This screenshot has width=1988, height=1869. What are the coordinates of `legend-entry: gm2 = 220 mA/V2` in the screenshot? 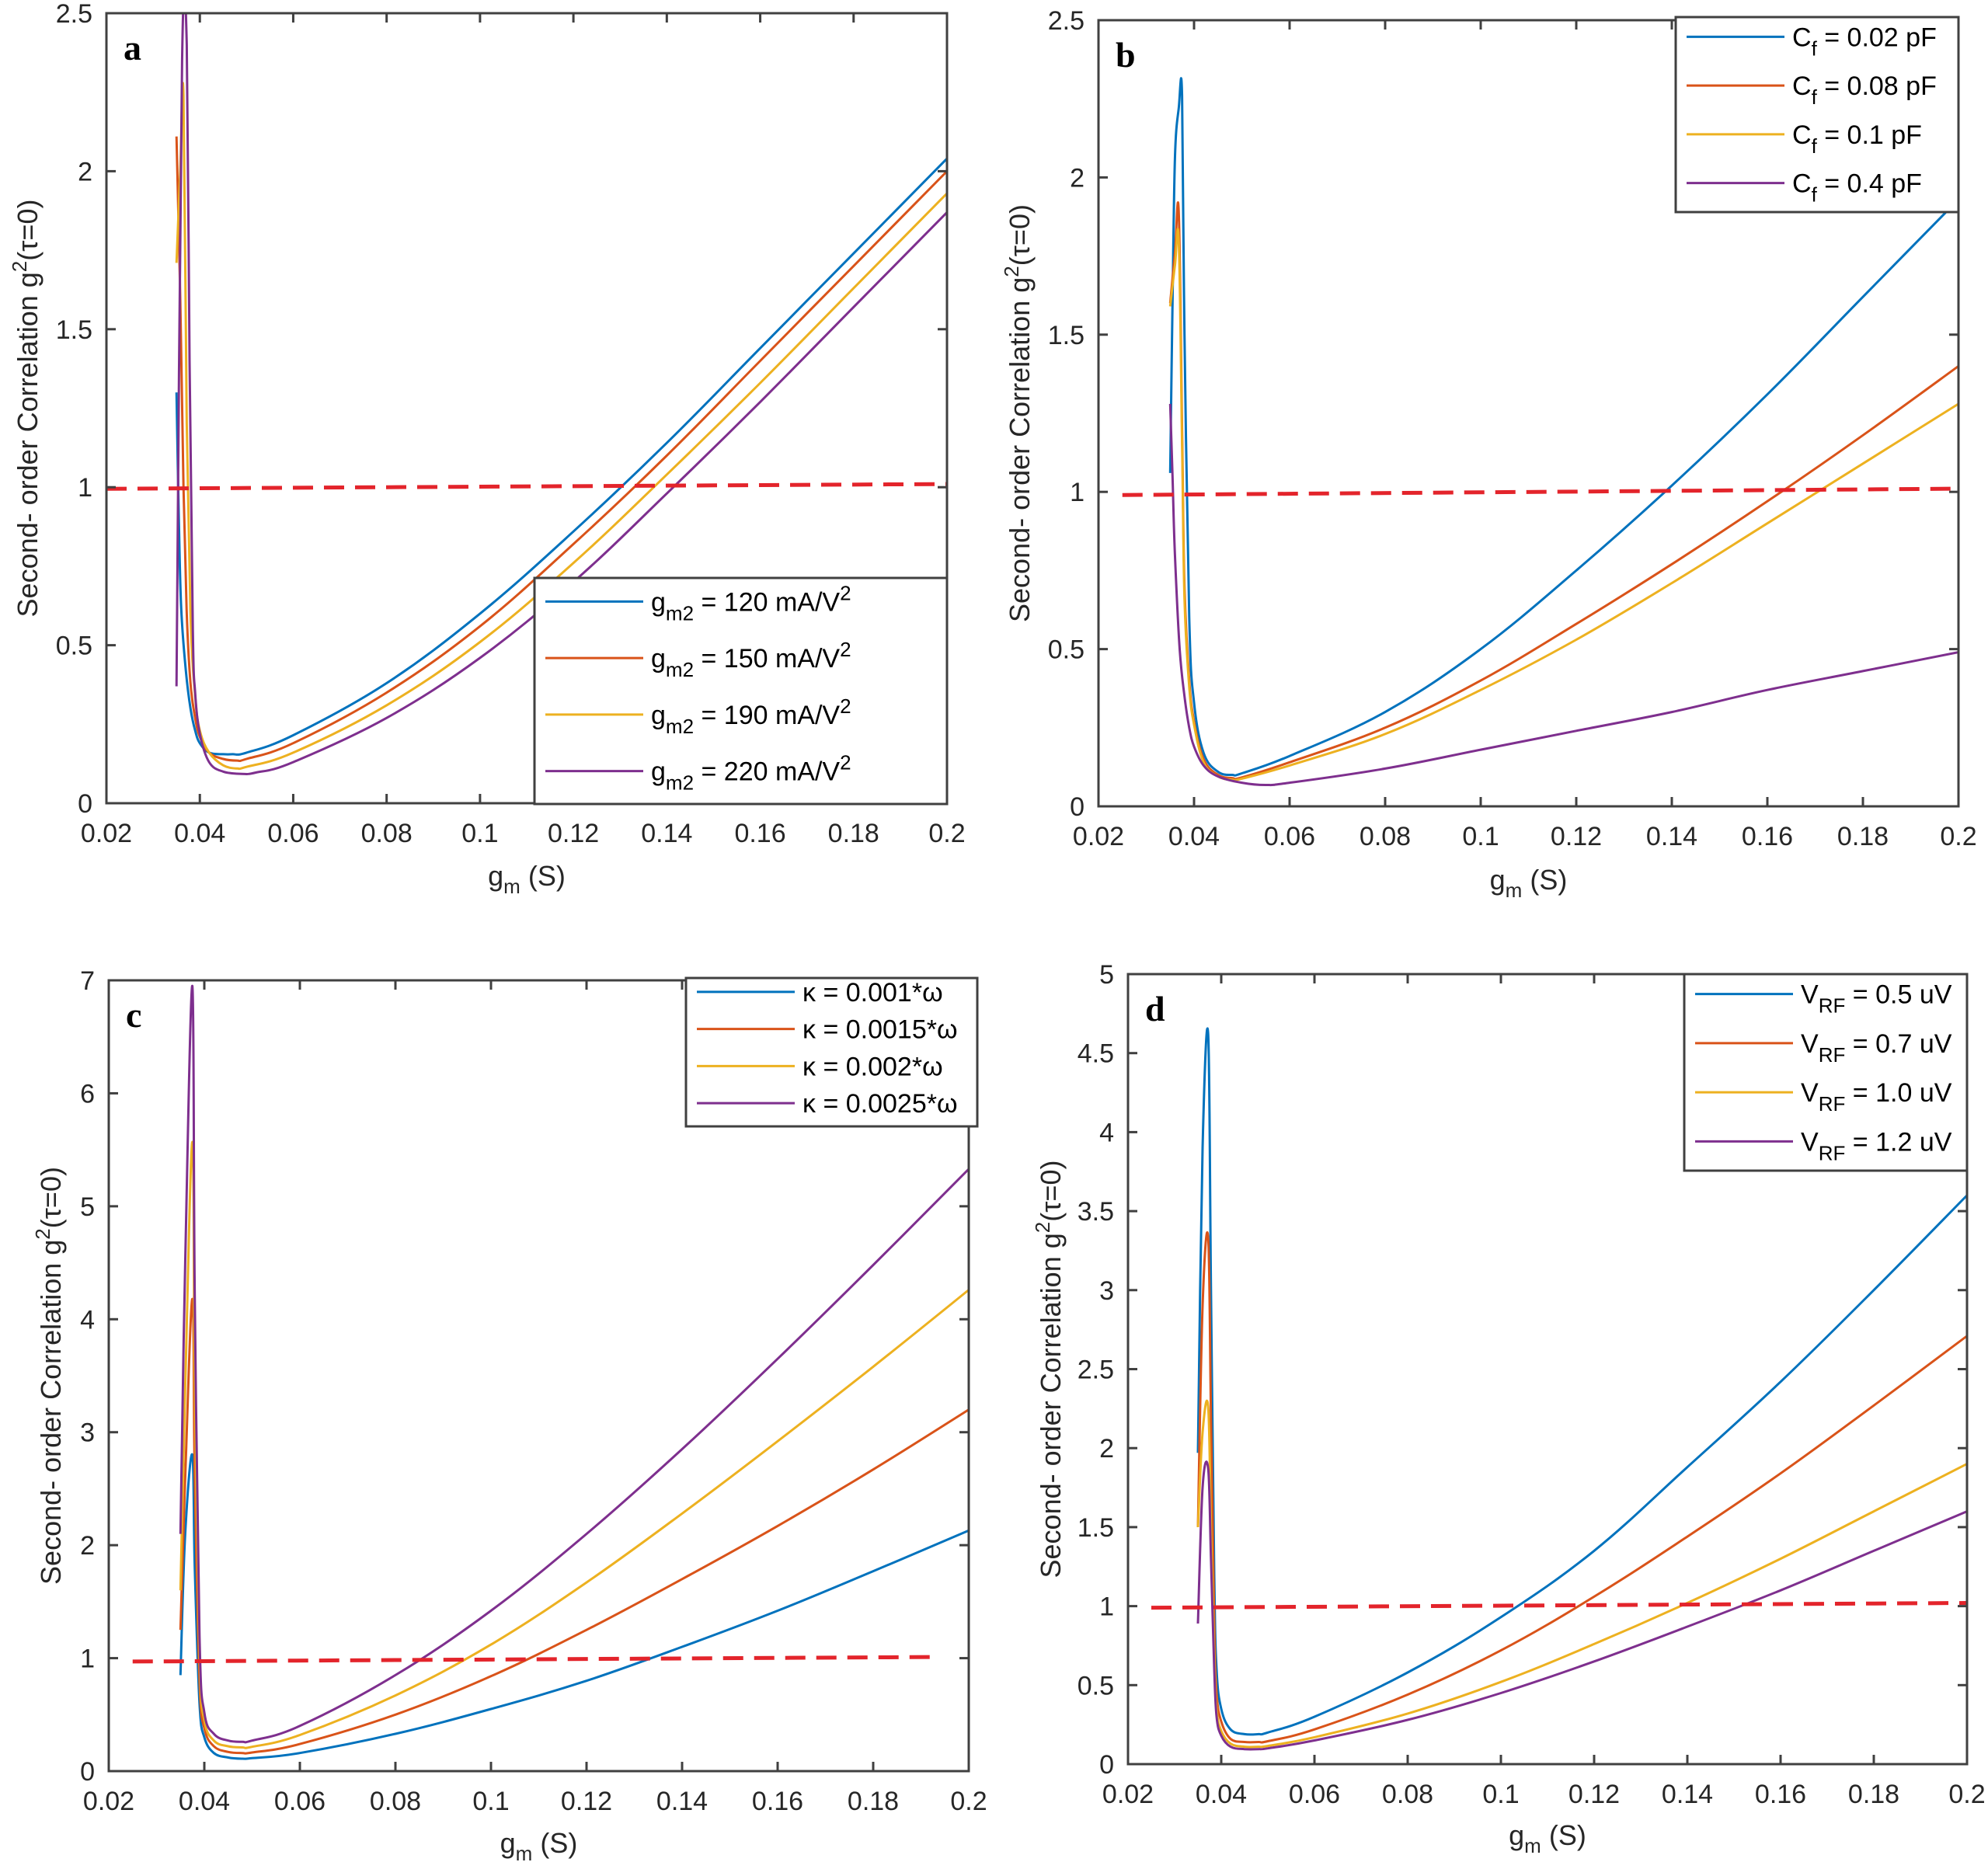 It's located at (751, 773).